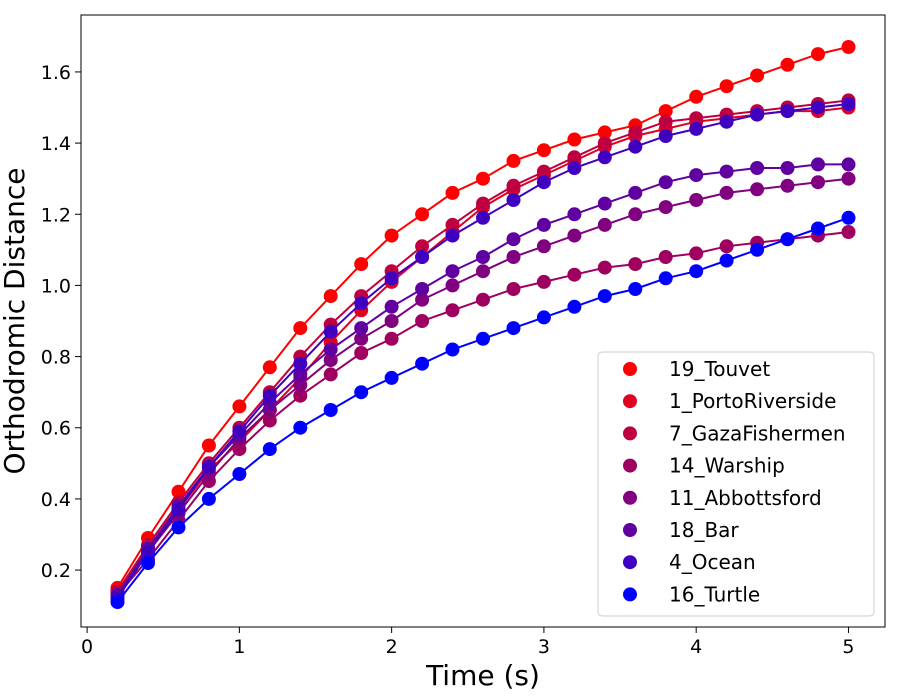 Image resolution: width=900 pixels, height=700 pixels. Describe the element at coordinates (56, 500) in the screenshot. I see `y-tick-label: 0.4` at that location.